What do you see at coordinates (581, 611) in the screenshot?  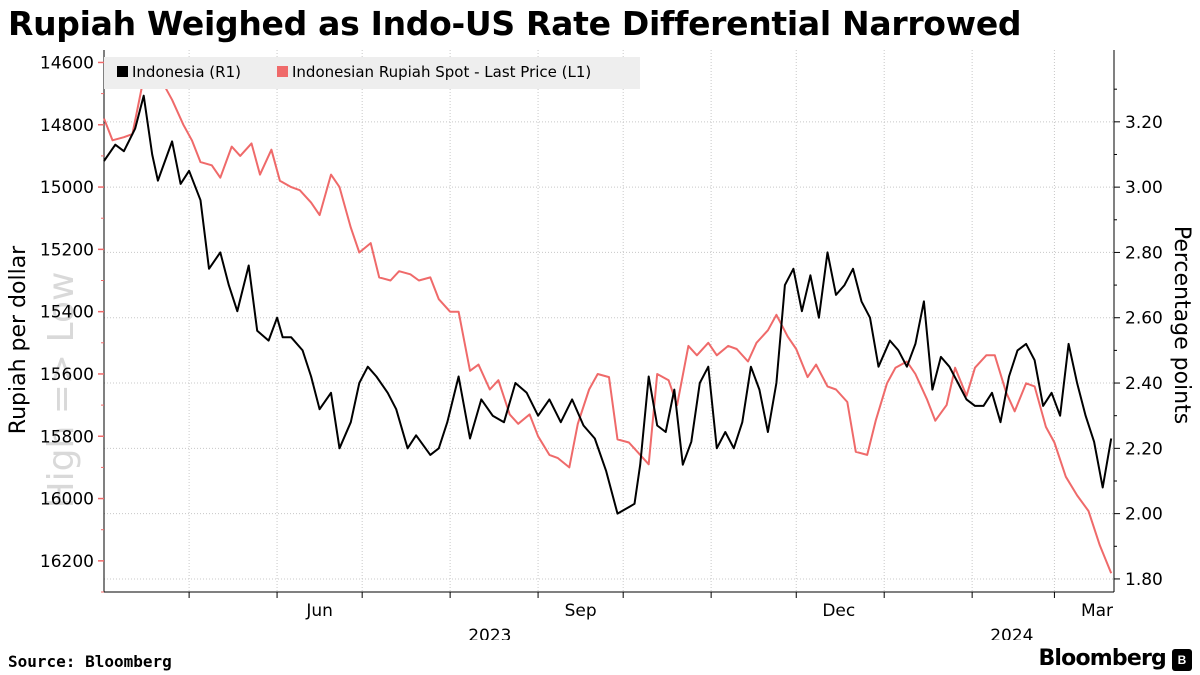 I see `x-tick-label: Sep` at bounding box center [581, 611].